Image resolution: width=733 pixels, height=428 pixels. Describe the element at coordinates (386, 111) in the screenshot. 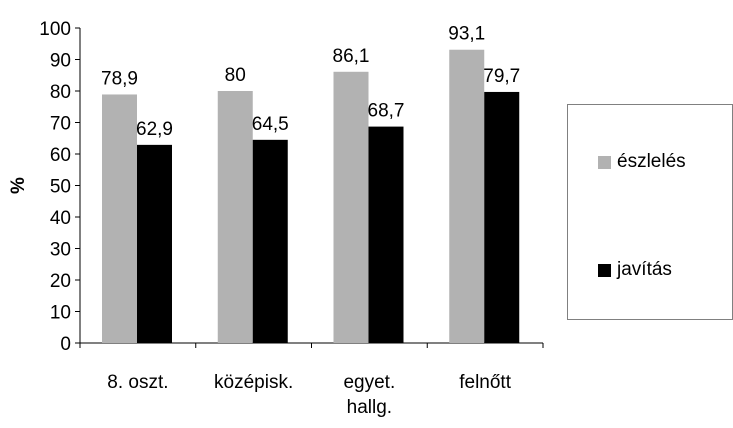

I see `data-label: 68,7` at that location.